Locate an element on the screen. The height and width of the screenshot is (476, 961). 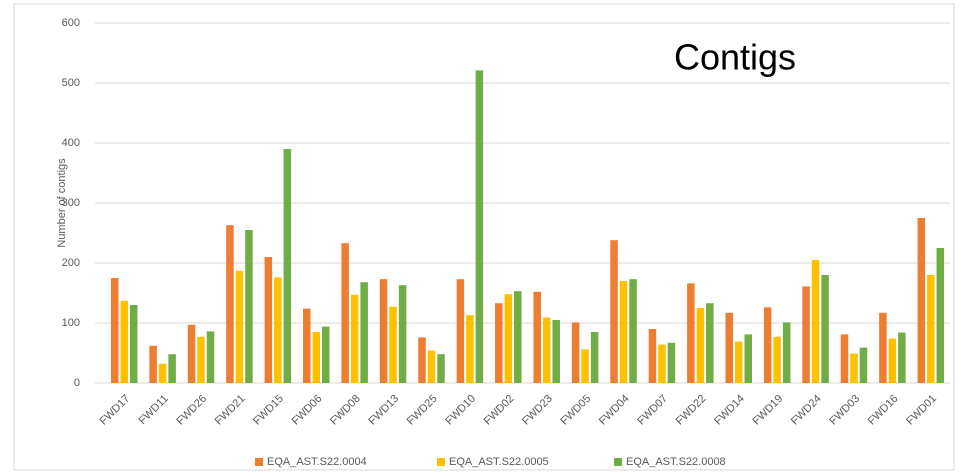
y-tick-label: 600 is located at coordinates (71, 23).